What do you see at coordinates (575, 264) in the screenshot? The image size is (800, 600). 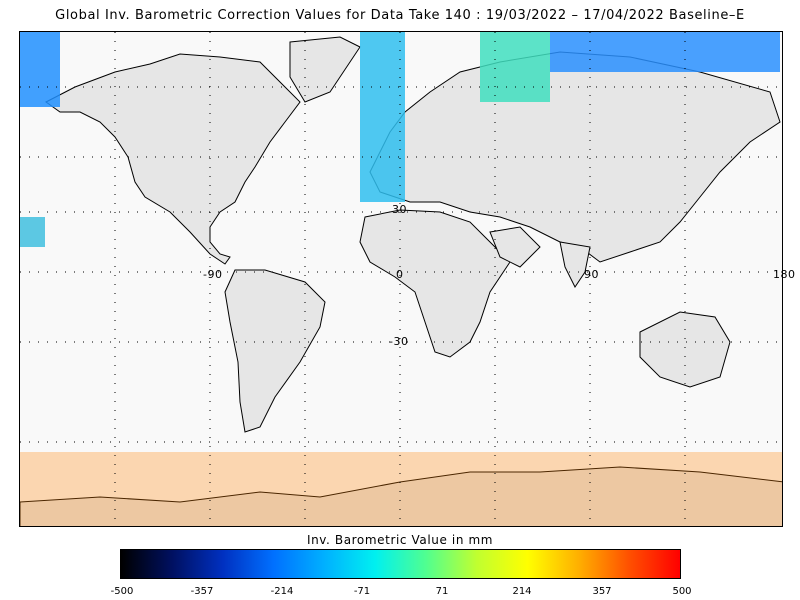 I see `india` at bounding box center [575, 264].